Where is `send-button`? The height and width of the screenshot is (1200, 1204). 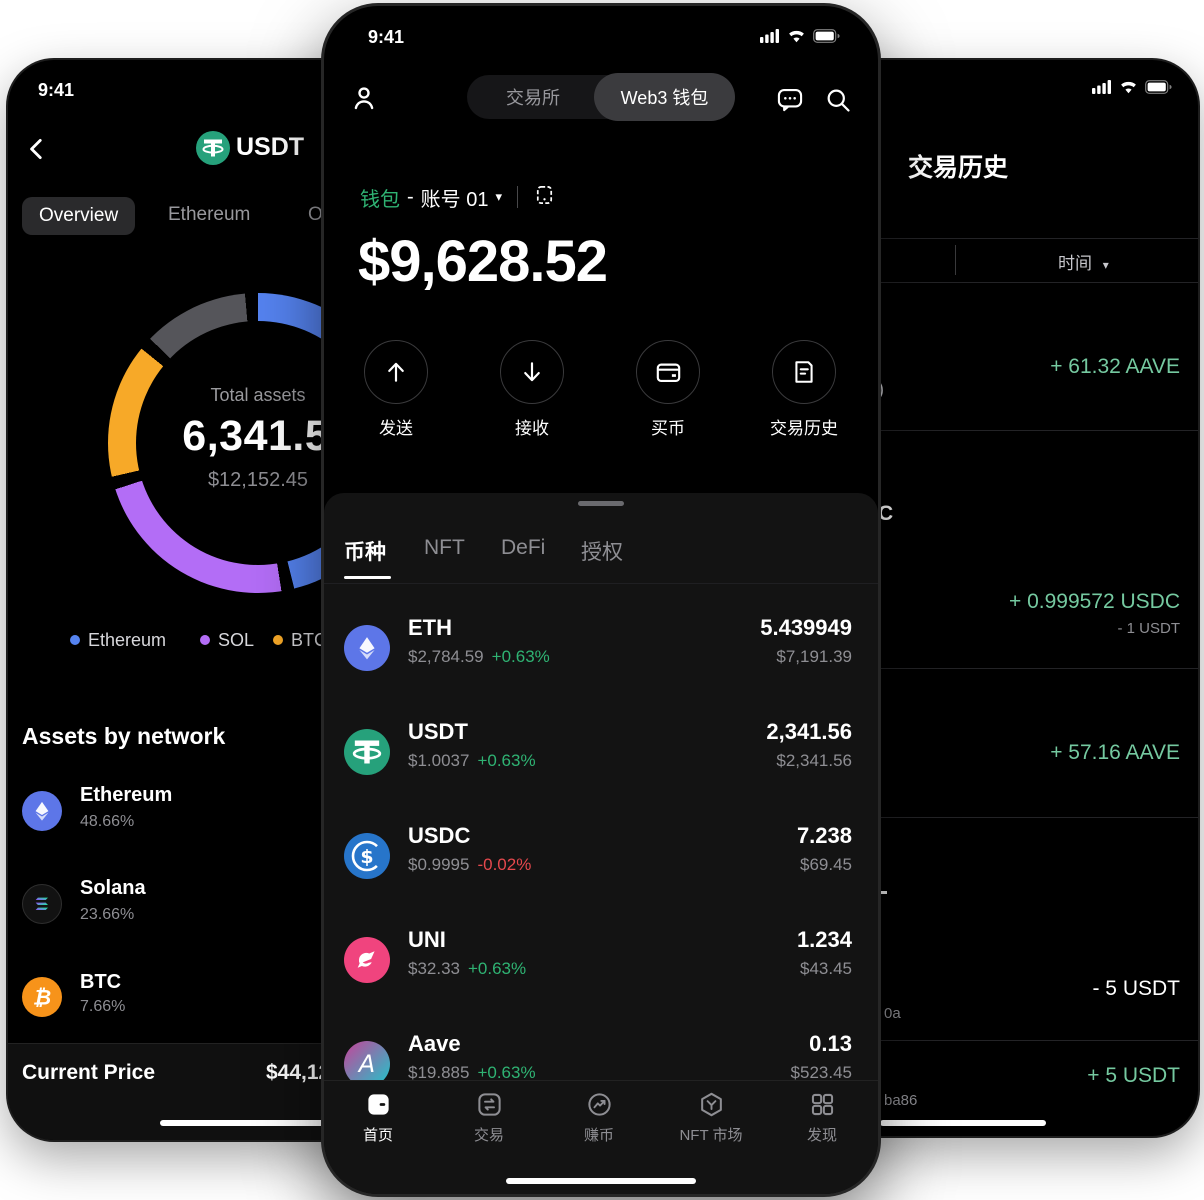
send-button is located at coordinates (396, 372).